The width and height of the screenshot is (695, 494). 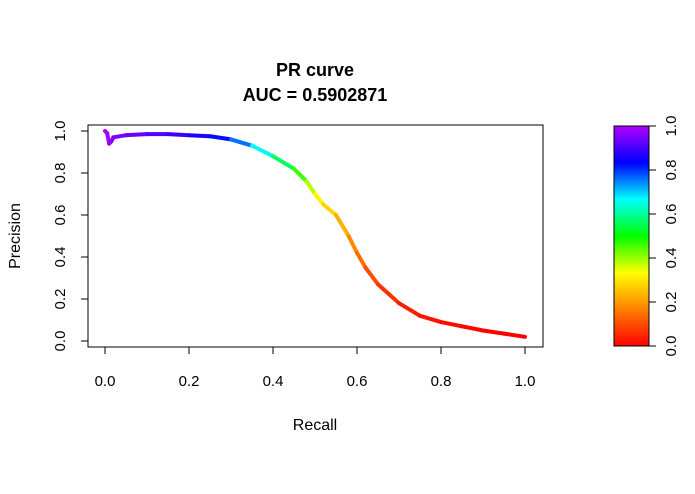 I want to click on y-tick-label: 0.2, so click(x=60, y=299).